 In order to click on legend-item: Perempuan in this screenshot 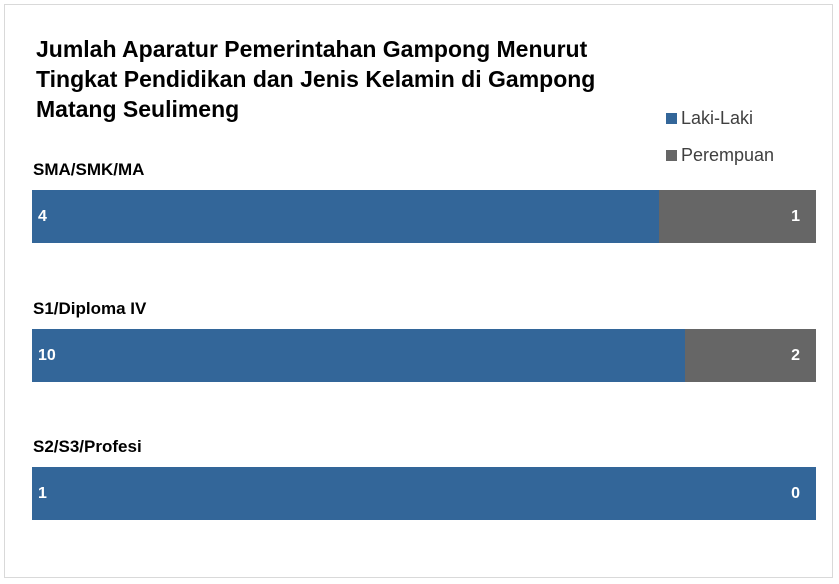, I will do `click(720, 155)`.